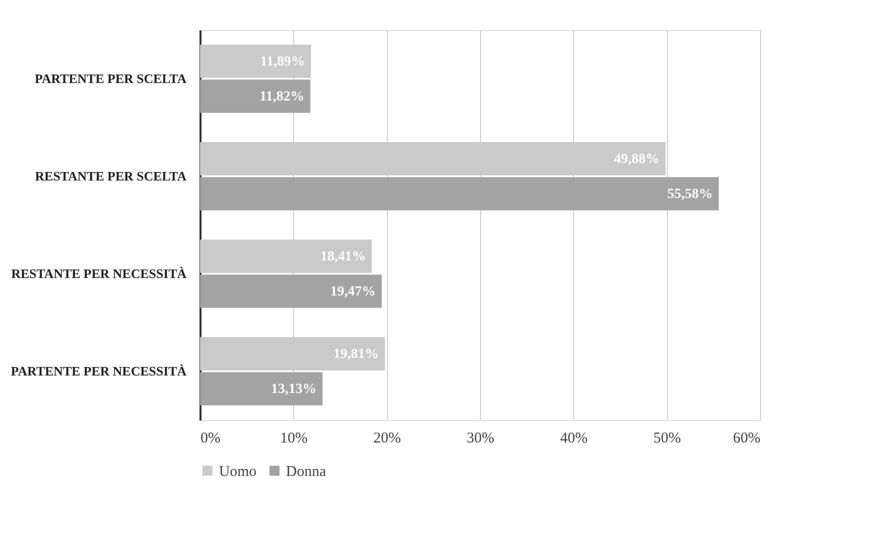 This screenshot has width=896, height=559. What do you see at coordinates (99, 273) in the screenshot?
I see `y-tick-label: RESTANTE PER NECESSITÀ` at bounding box center [99, 273].